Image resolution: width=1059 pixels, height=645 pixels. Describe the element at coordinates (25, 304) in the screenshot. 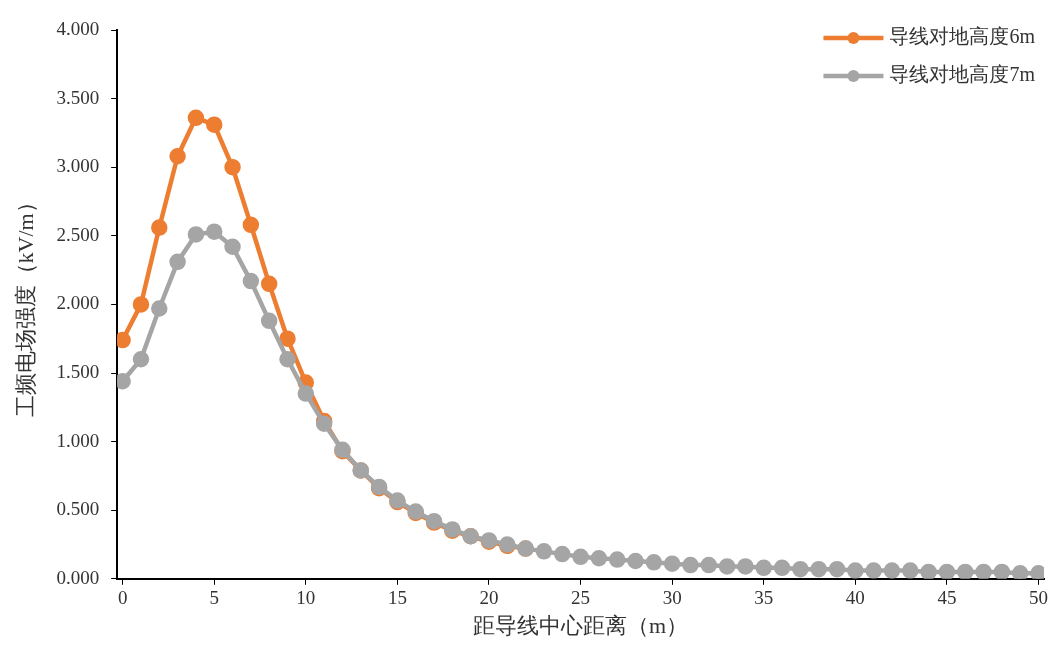

I see `y-axis-title: 工频电场强度（kV/m）` at that location.